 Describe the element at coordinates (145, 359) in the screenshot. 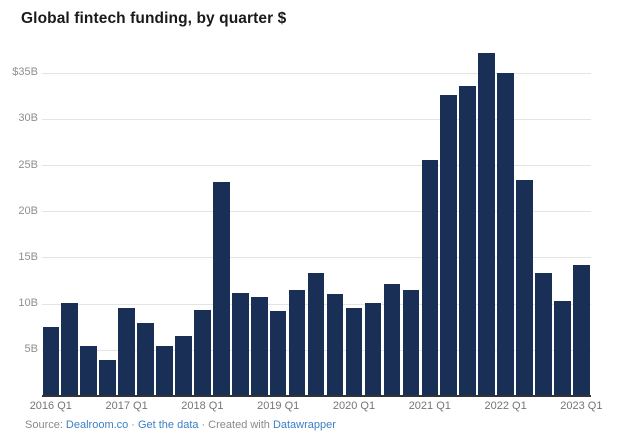

I see `bar-2017-q2` at that location.